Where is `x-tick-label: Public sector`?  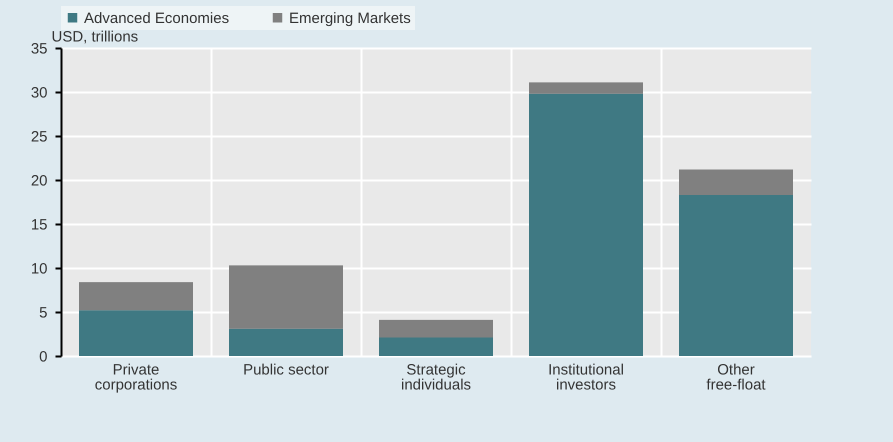 x-tick-label: Public sector is located at coordinates (286, 370).